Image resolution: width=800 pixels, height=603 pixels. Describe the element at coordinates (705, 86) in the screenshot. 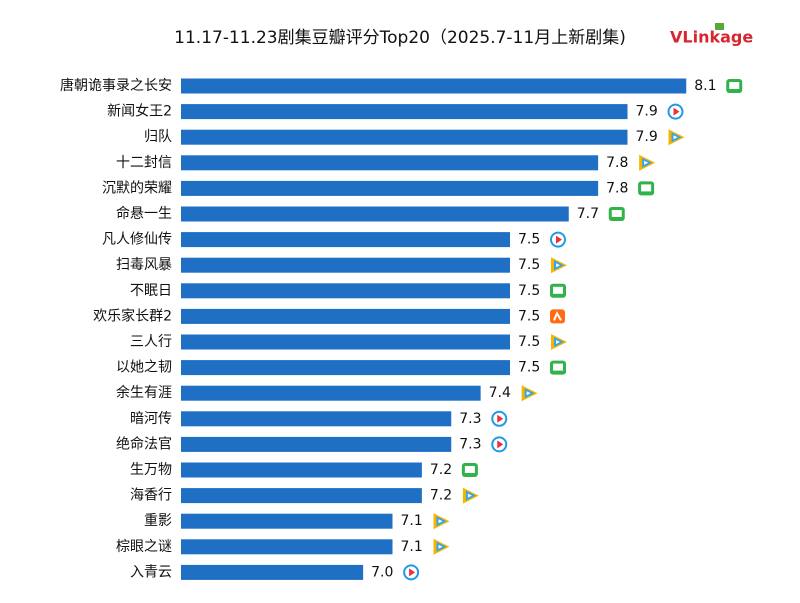

I see `value-label: 8.1` at that location.